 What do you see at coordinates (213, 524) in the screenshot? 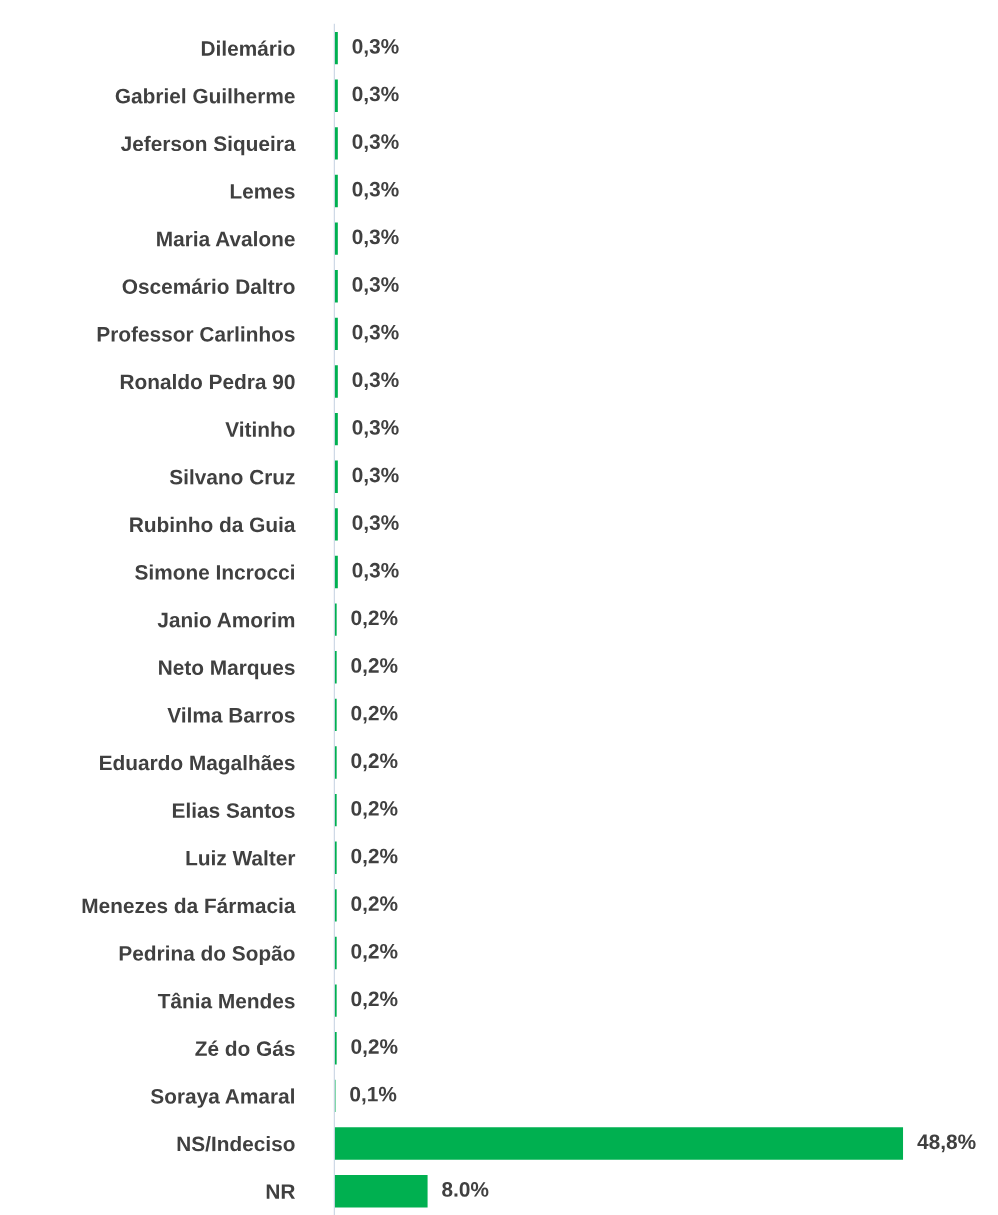
I see `y-tick-label: Rubinho da Guia` at bounding box center [213, 524].